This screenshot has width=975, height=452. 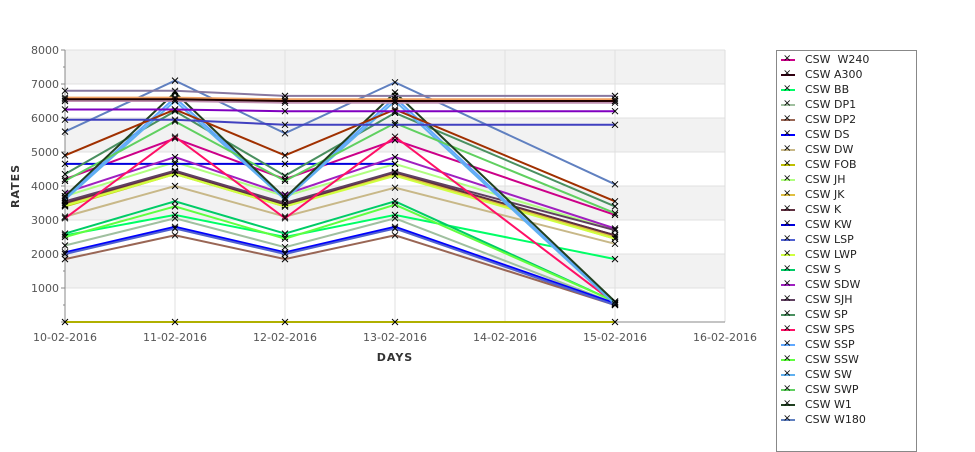 I want to click on legend-item: × CSW JH, so click(x=846, y=179).